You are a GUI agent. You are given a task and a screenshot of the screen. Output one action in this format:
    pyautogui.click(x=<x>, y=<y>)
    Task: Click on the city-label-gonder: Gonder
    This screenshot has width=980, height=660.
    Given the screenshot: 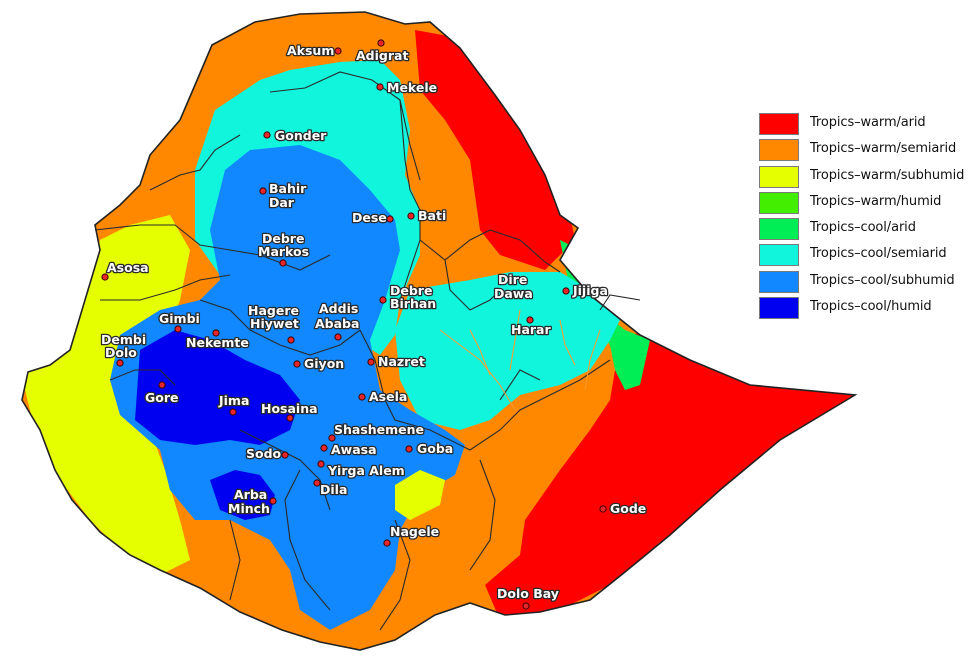 What is the action you would take?
    pyautogui.click(x=301, y=135)
    